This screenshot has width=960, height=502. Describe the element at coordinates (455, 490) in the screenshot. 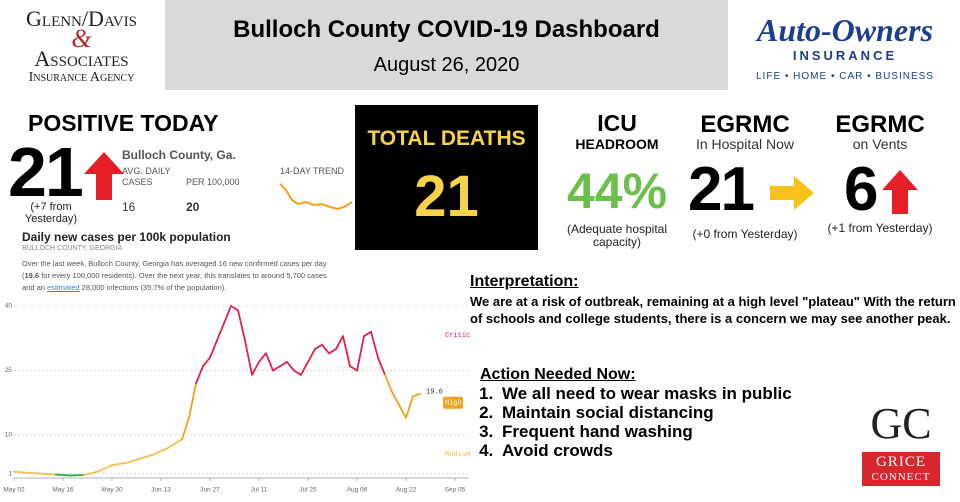

I see `x-tick-label: Sep 05` at that location.